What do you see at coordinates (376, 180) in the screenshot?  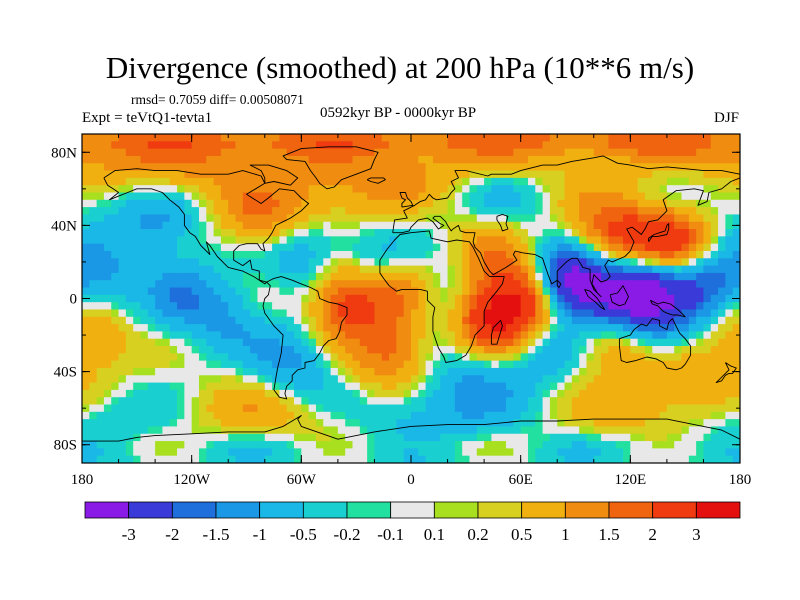 I see `coastline-iceland` at bounding box center [376, 180].